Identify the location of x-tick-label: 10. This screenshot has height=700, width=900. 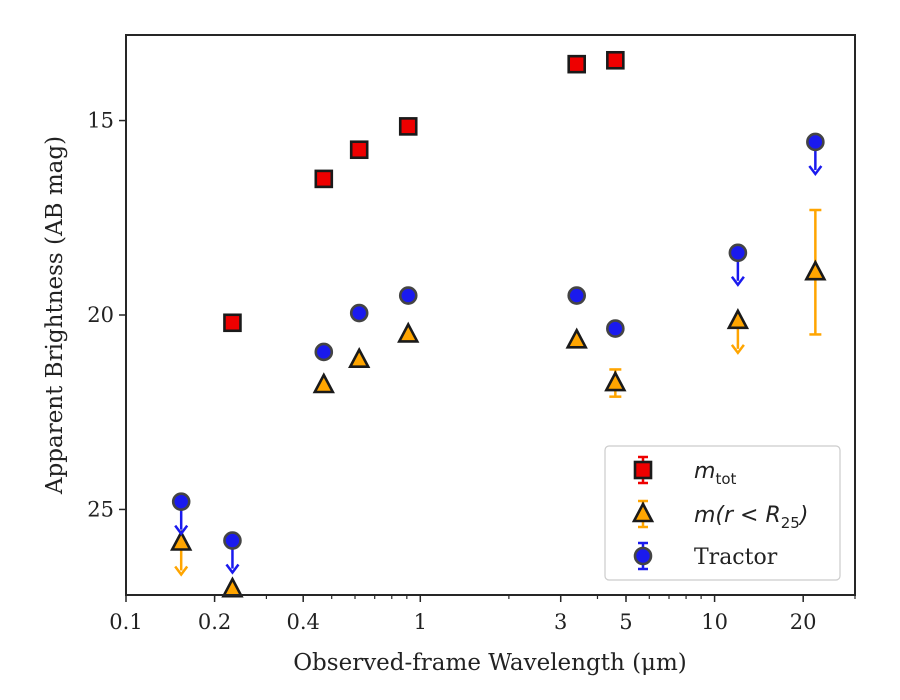
(714, 622).